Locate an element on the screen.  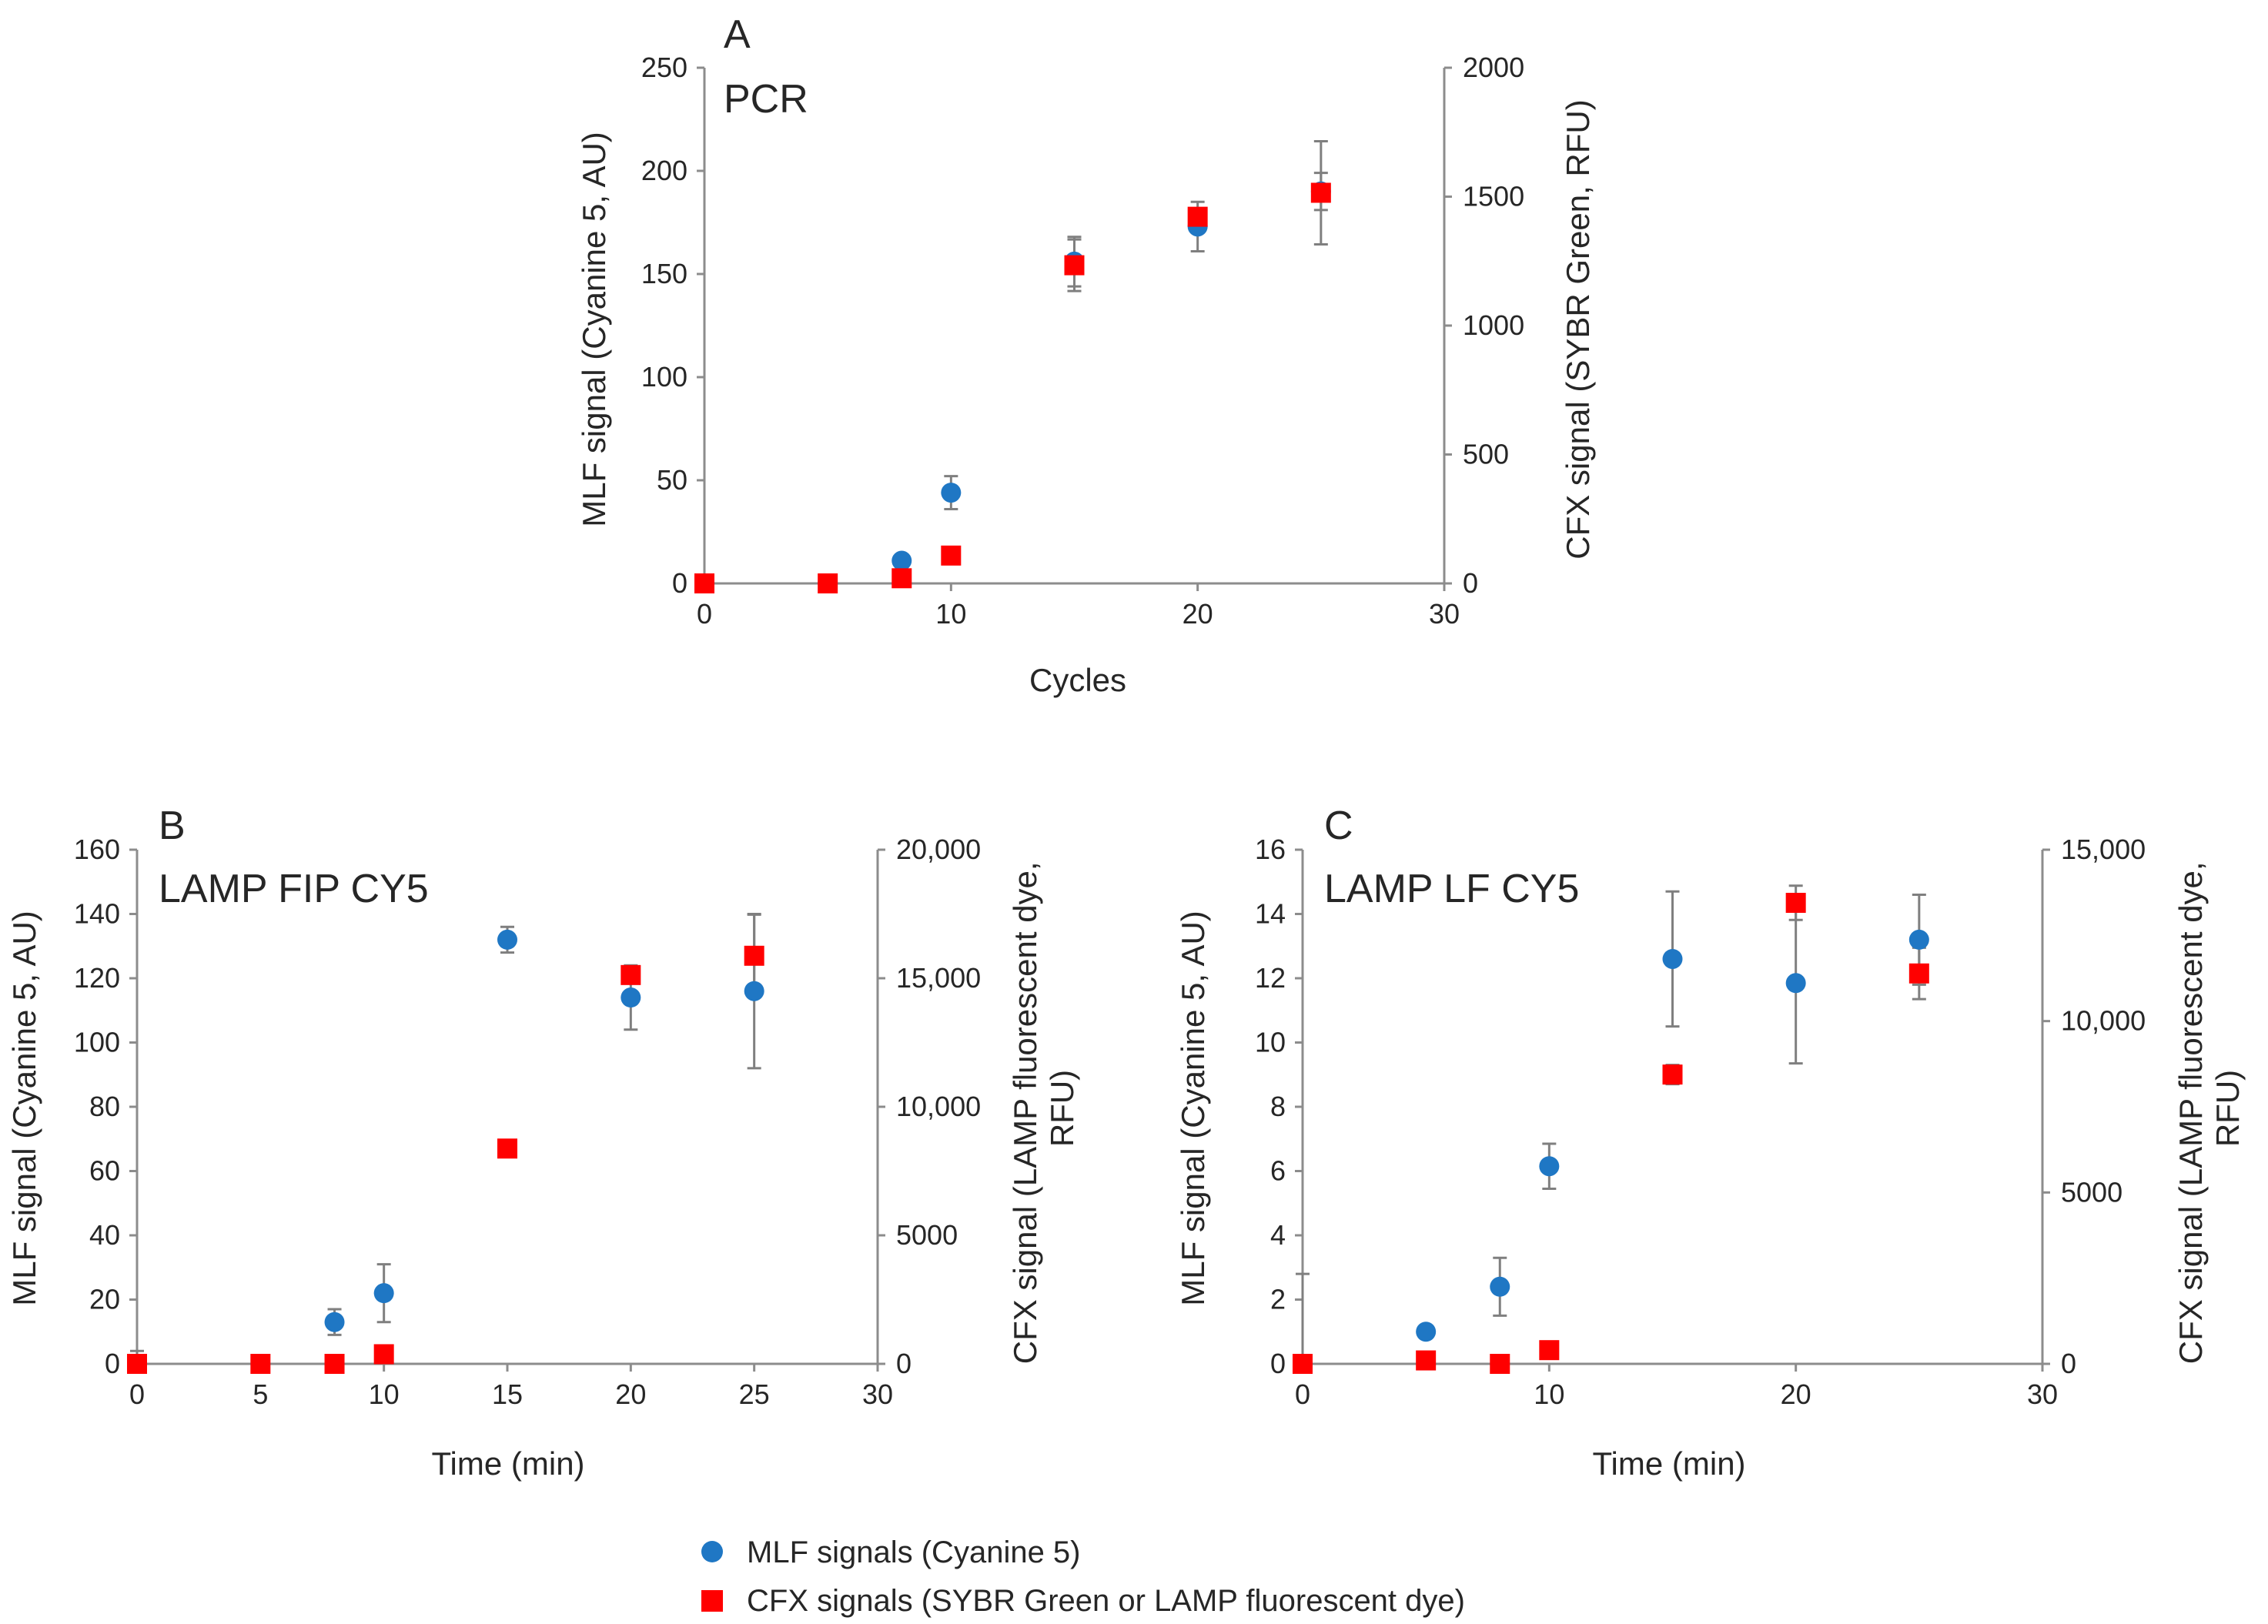
y-tick-label-left: 2 is located at coordinates (1278, 1299).